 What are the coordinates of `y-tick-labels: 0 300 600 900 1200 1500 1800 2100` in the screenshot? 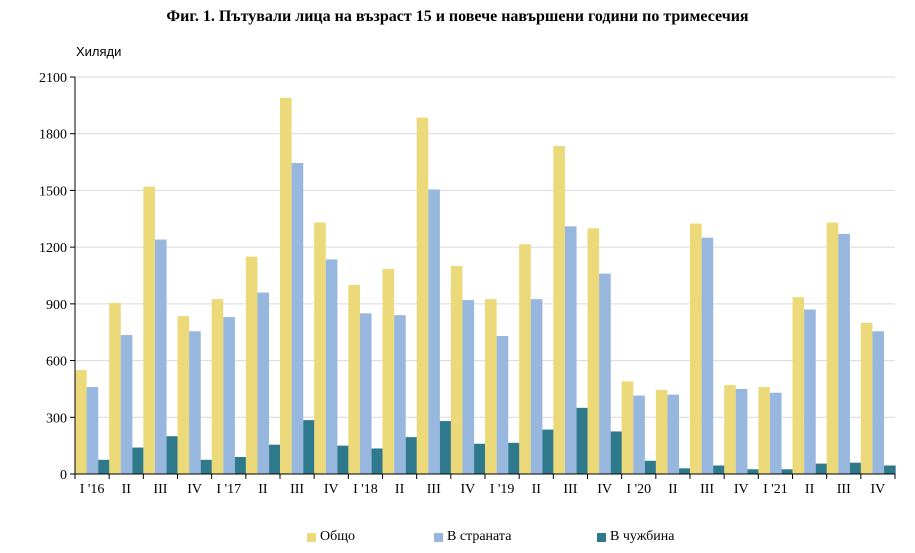 It's located at (53, 277).